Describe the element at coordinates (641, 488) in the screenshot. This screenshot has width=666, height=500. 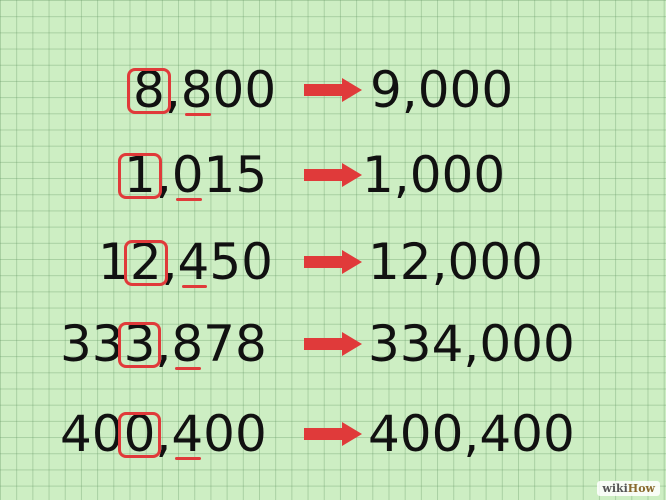
I see `watermark-how: How` at that location.